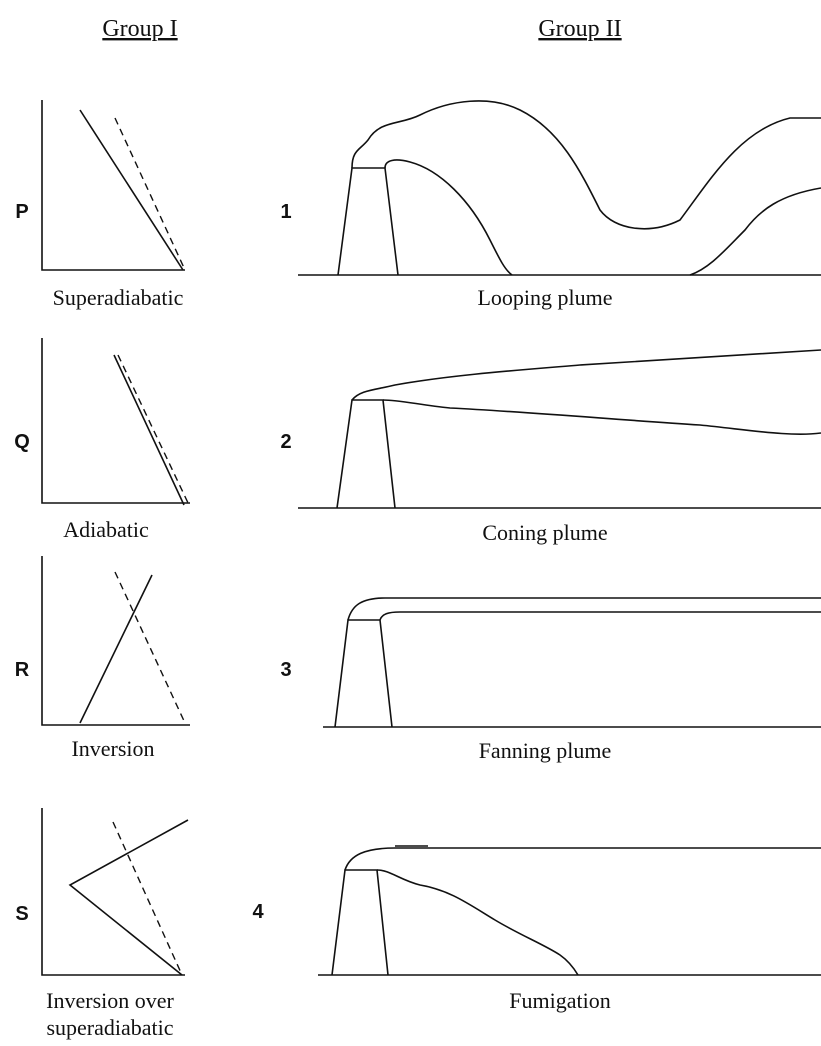  What do you see at coordinates (21, 914) in the screenshot?
I see `letter: S` at bounding box center [21, 914].